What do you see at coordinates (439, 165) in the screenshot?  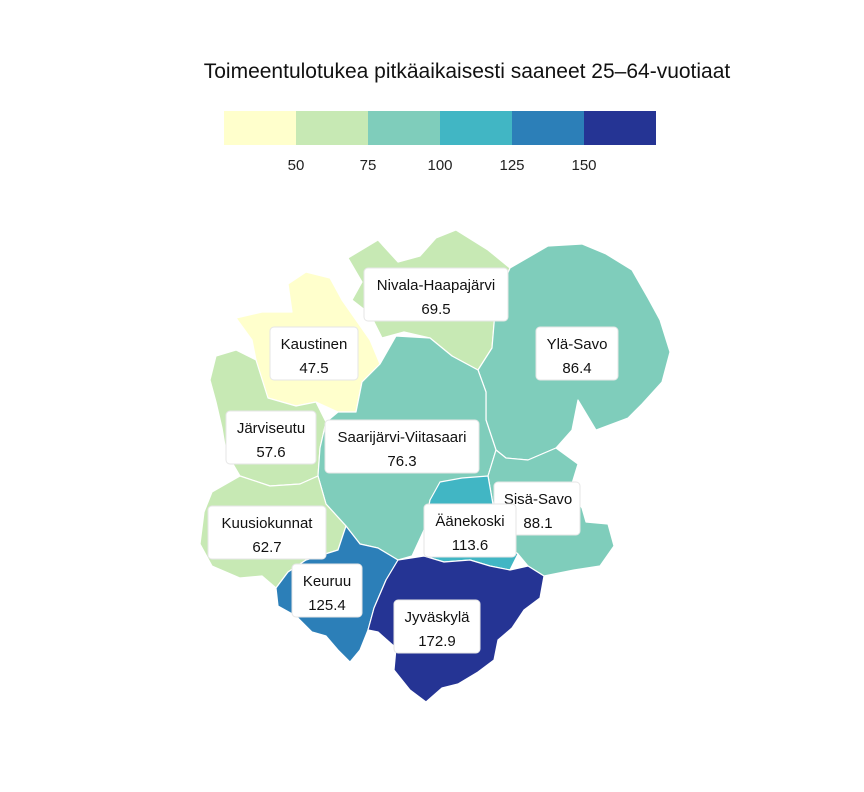 I see `legend-tick-2: 100` at bounding box center [439, 165].